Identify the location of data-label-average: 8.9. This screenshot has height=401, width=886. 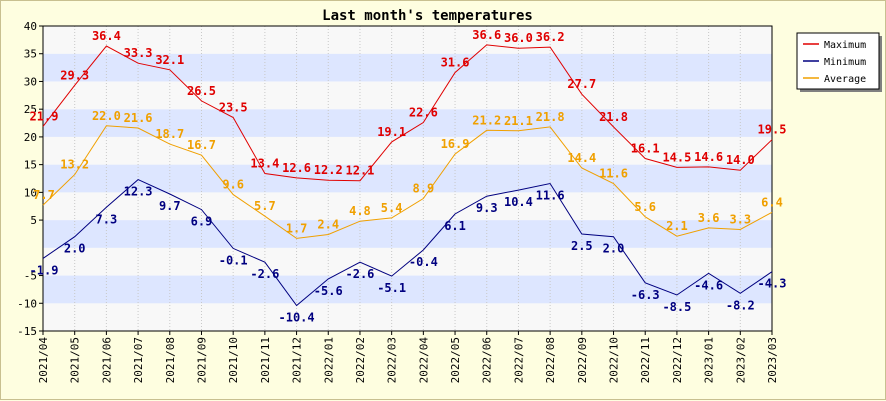
(424, 188).